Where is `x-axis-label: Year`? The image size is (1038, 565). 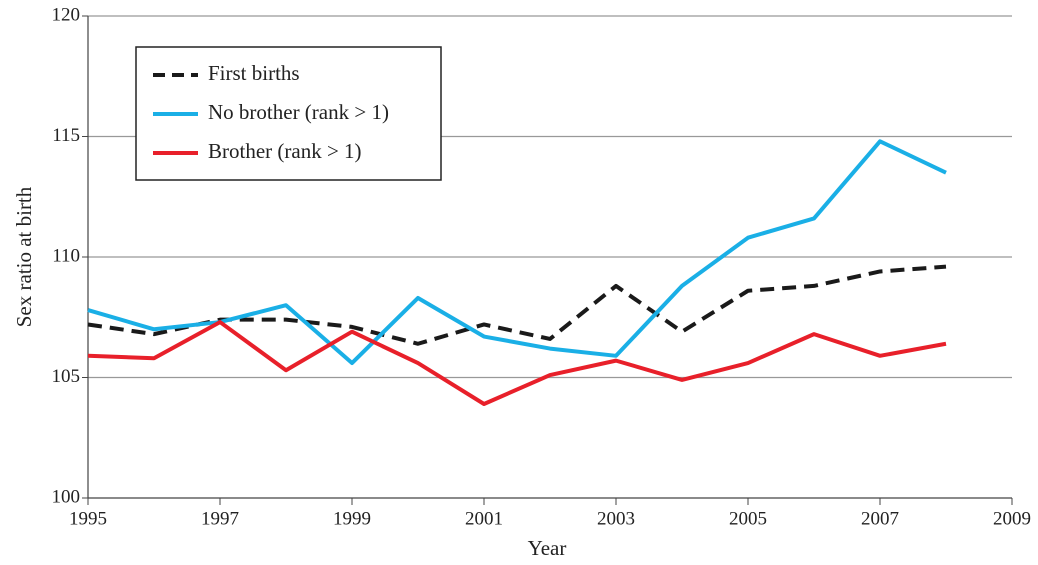 x-axis-label: Year is located at coordinates (547, 548).